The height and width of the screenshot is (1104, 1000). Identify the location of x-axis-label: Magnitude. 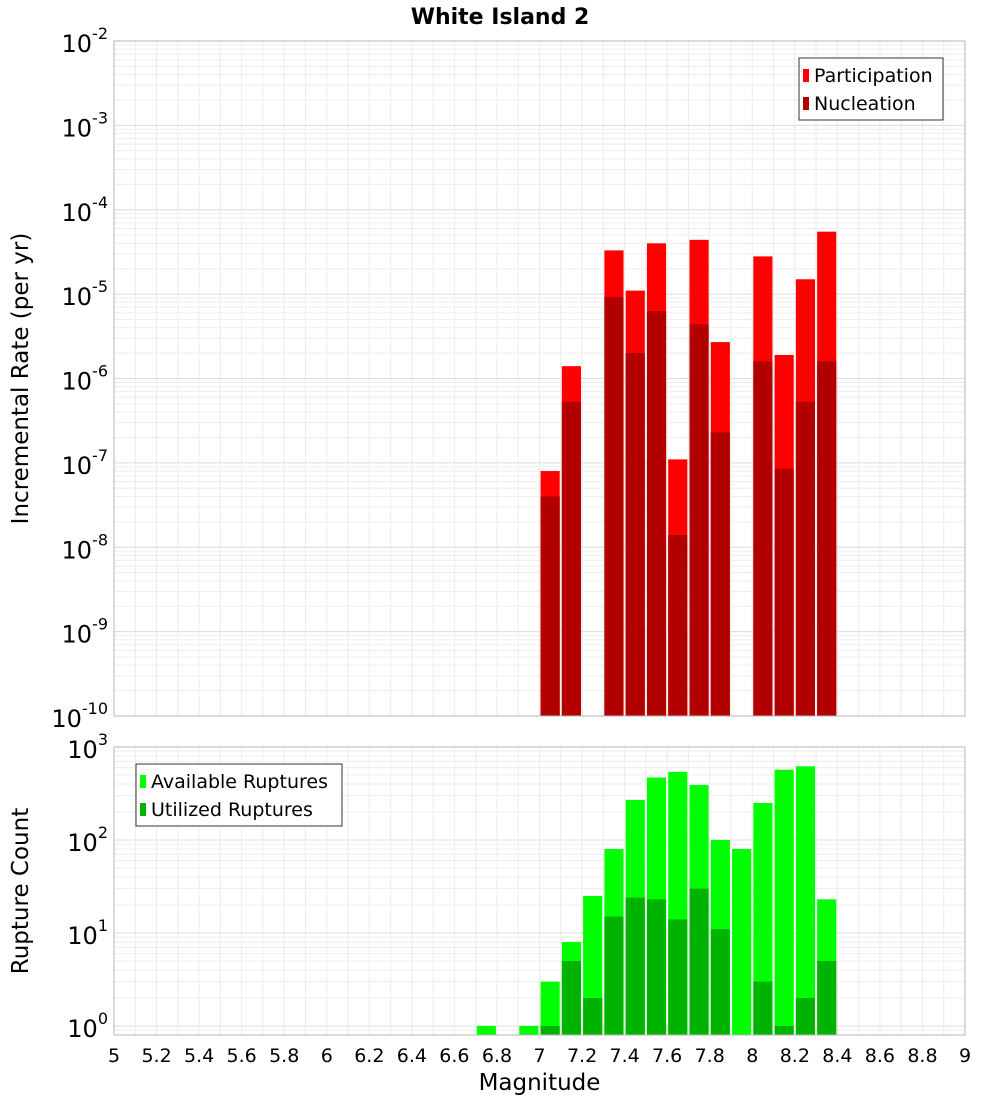
(540, 1083).